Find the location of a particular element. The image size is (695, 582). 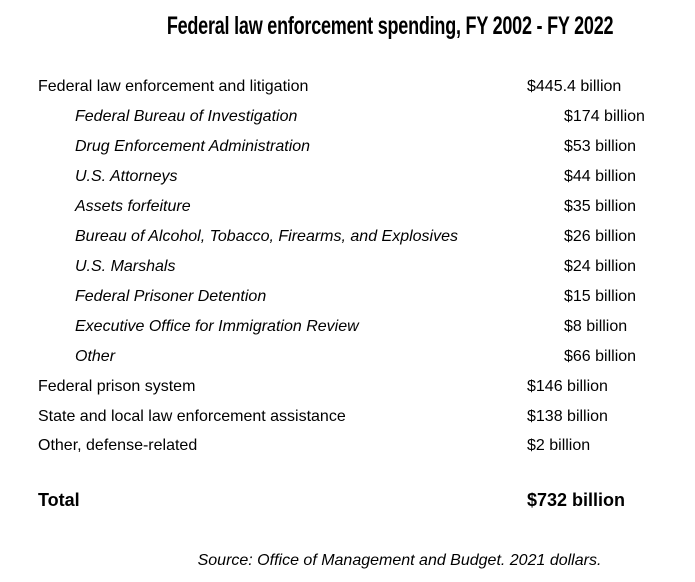

table-row: U.S. Attorneys $44 billion is located at coordinates (347, 177).